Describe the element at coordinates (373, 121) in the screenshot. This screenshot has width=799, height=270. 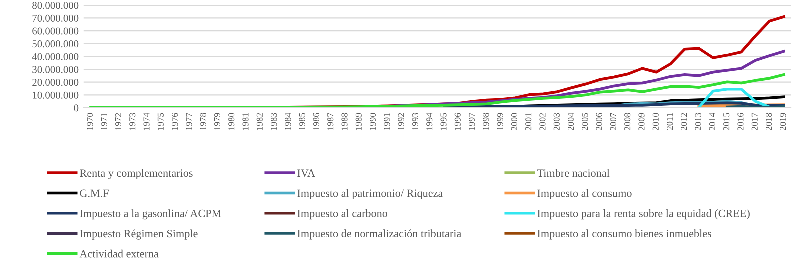
I see `x-tick-label: 1990` at that location.